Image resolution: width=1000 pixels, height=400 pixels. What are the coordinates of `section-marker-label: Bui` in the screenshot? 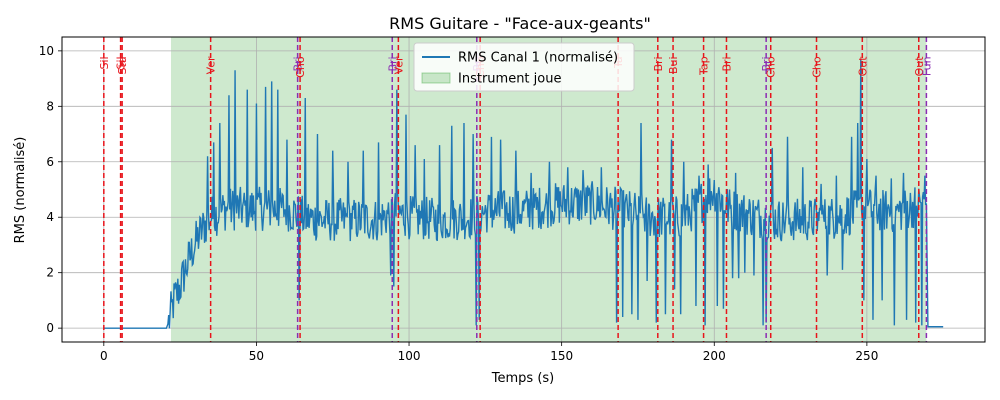 It's located at (673, 65).